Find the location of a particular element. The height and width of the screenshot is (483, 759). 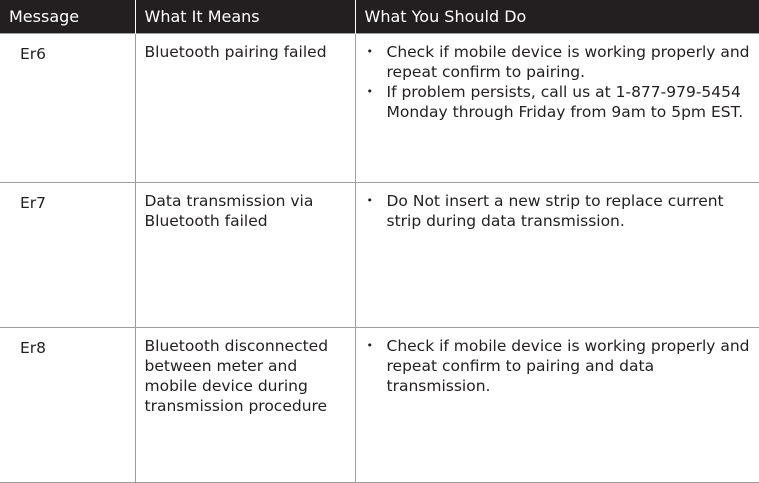

meaning-cell: Bluetooth pairing failed is located at coordinates (245, 108).